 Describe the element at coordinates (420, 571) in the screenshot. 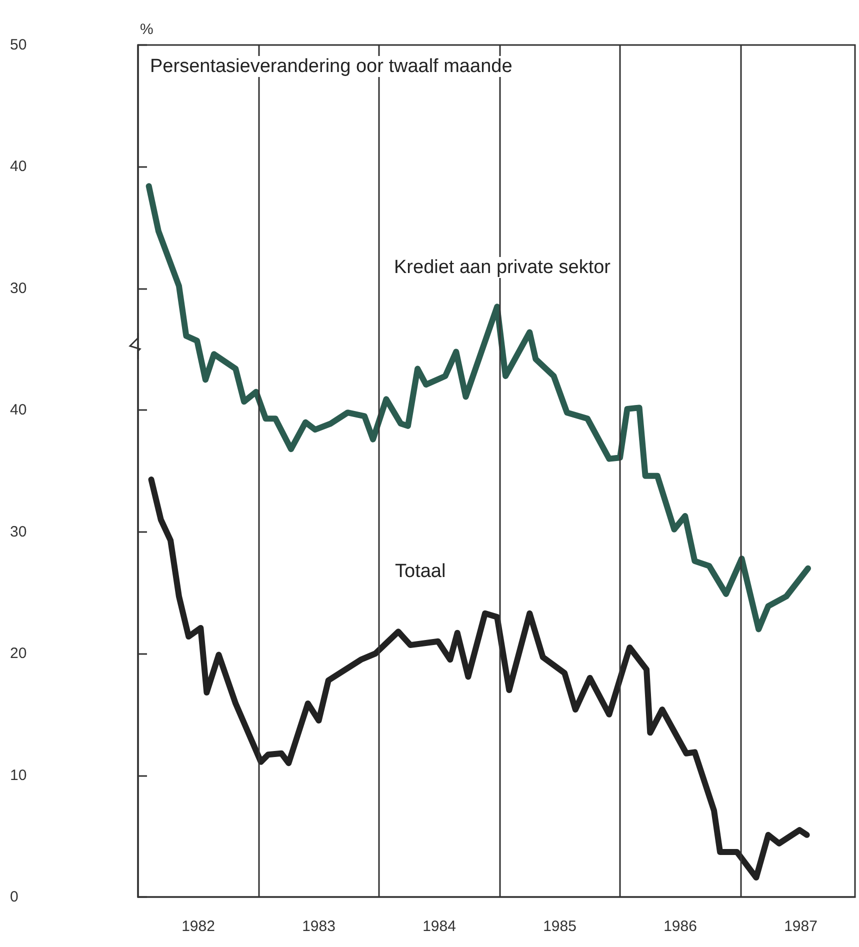

I see `text: Totaal` at that location.